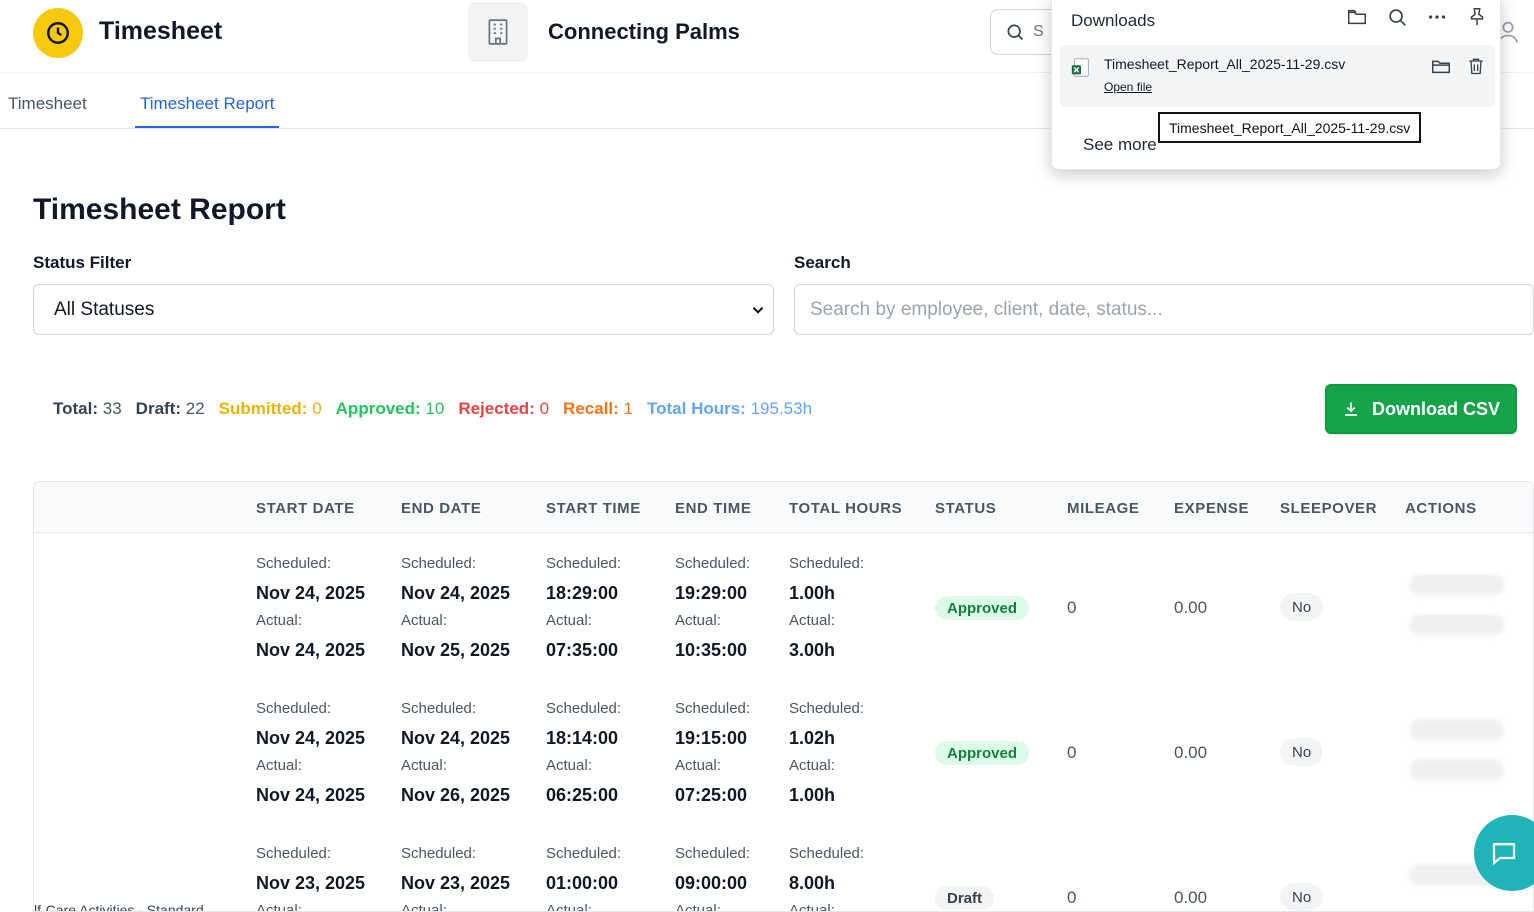 The image size is (1534, 912). Describe the element at coordinates (730, 408) in the screenshot. I see `stat-total-hours: Total Hours: 195.53h` at that location.